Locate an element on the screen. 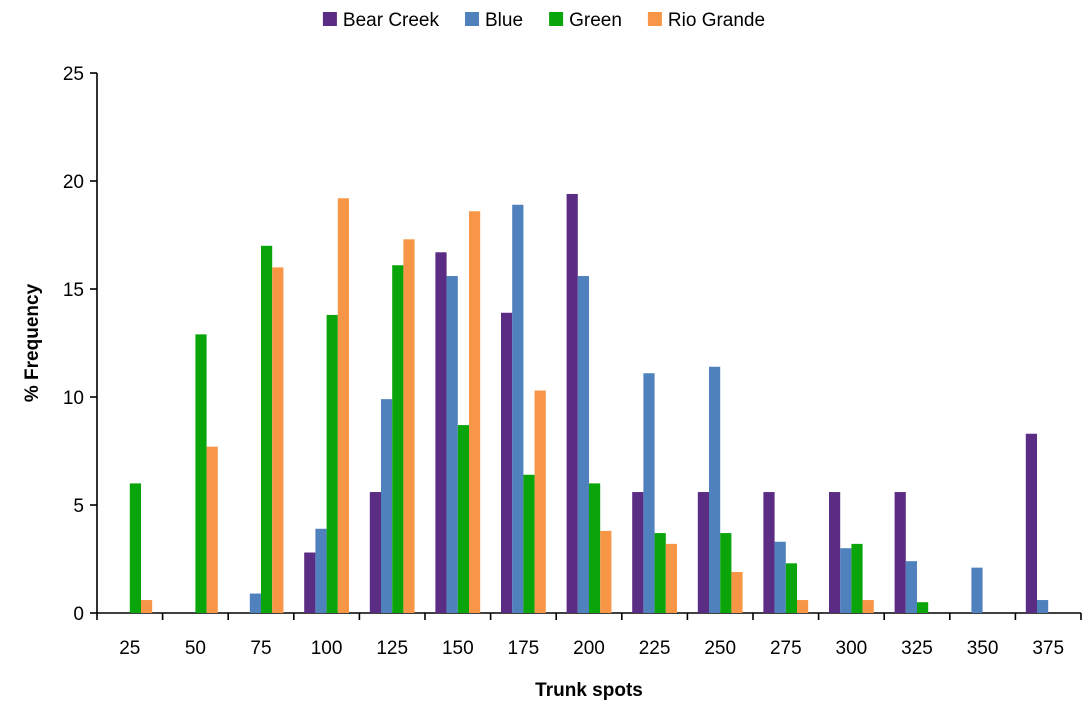 The width and height of the screenshot is (1088, 711). legend-item: Bear Creek is located at coordinates (381, 20).